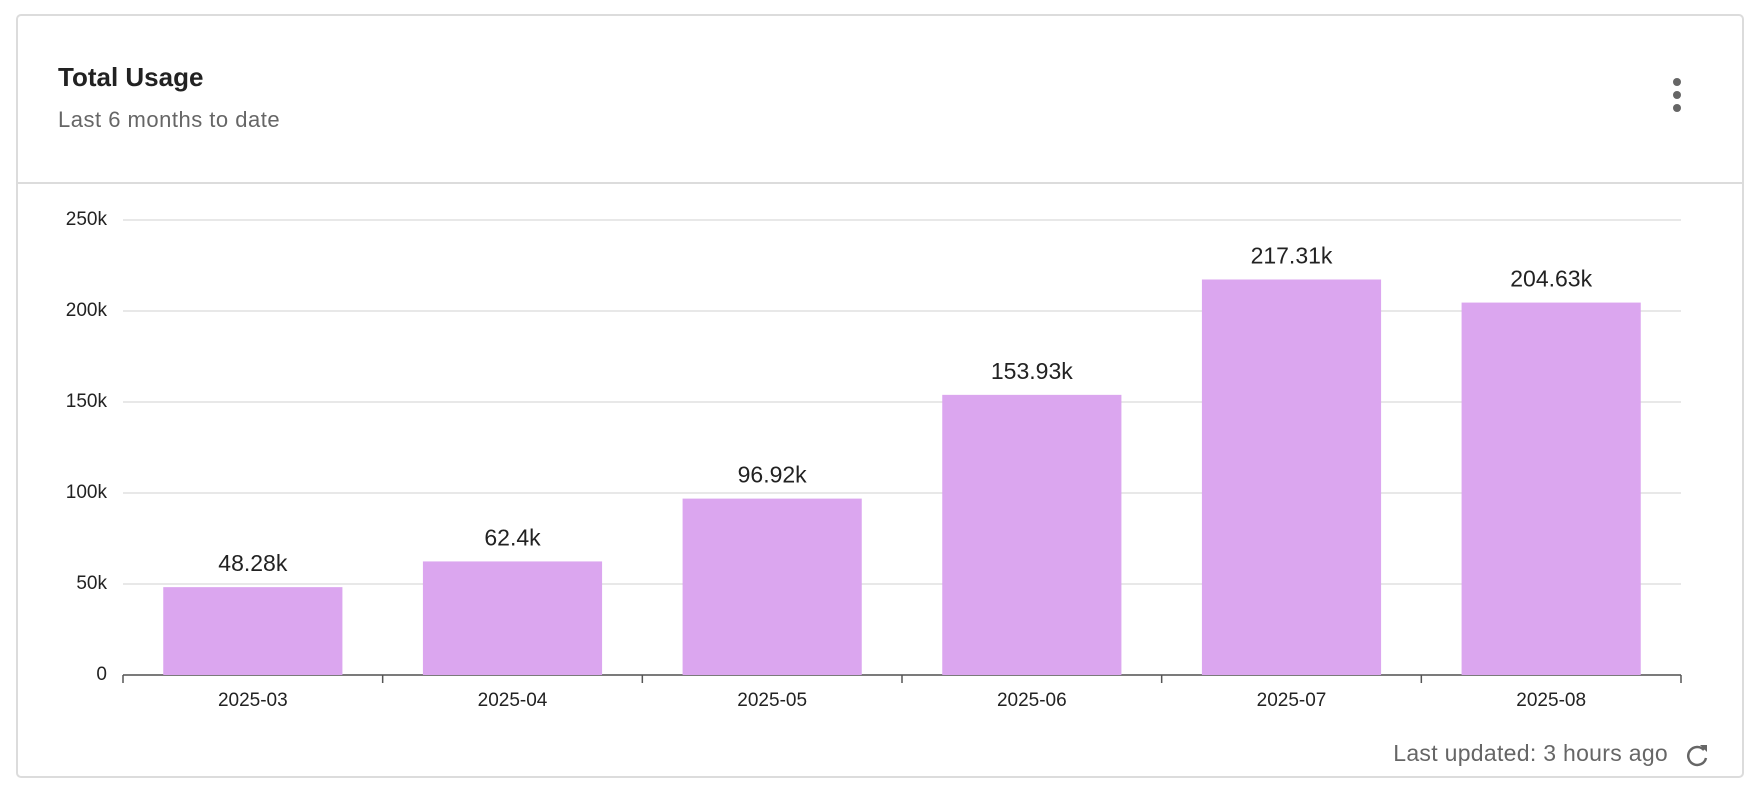 The height and width of the screenshot is (792, 1758). I want to click on y-tick-label: 250k, so click(87, 219).